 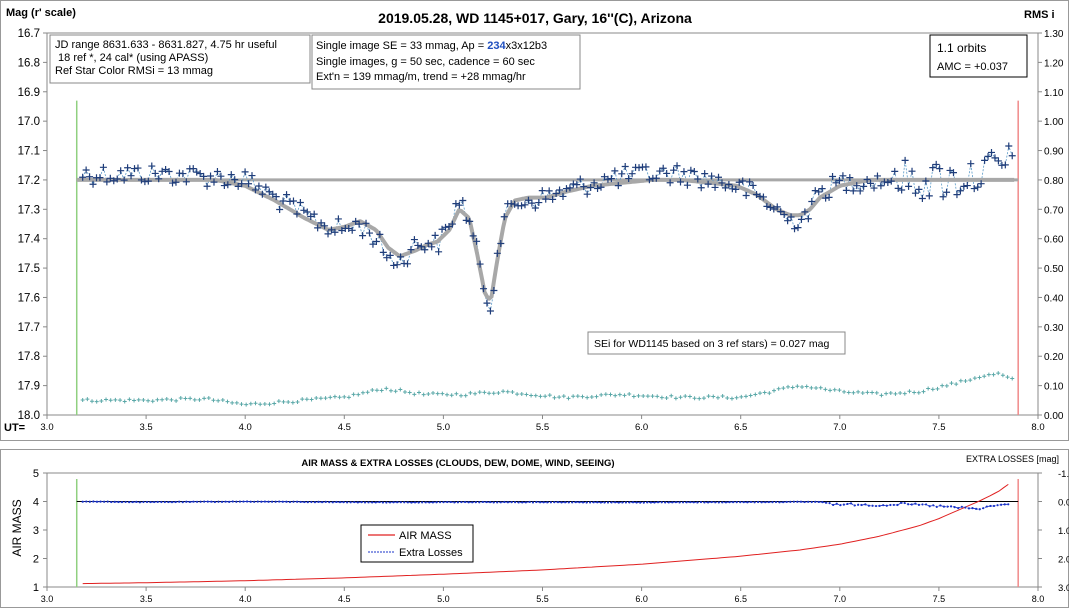 I want to click on bottom-x-tick-label: 8.0, so click(x=1038, y=599).